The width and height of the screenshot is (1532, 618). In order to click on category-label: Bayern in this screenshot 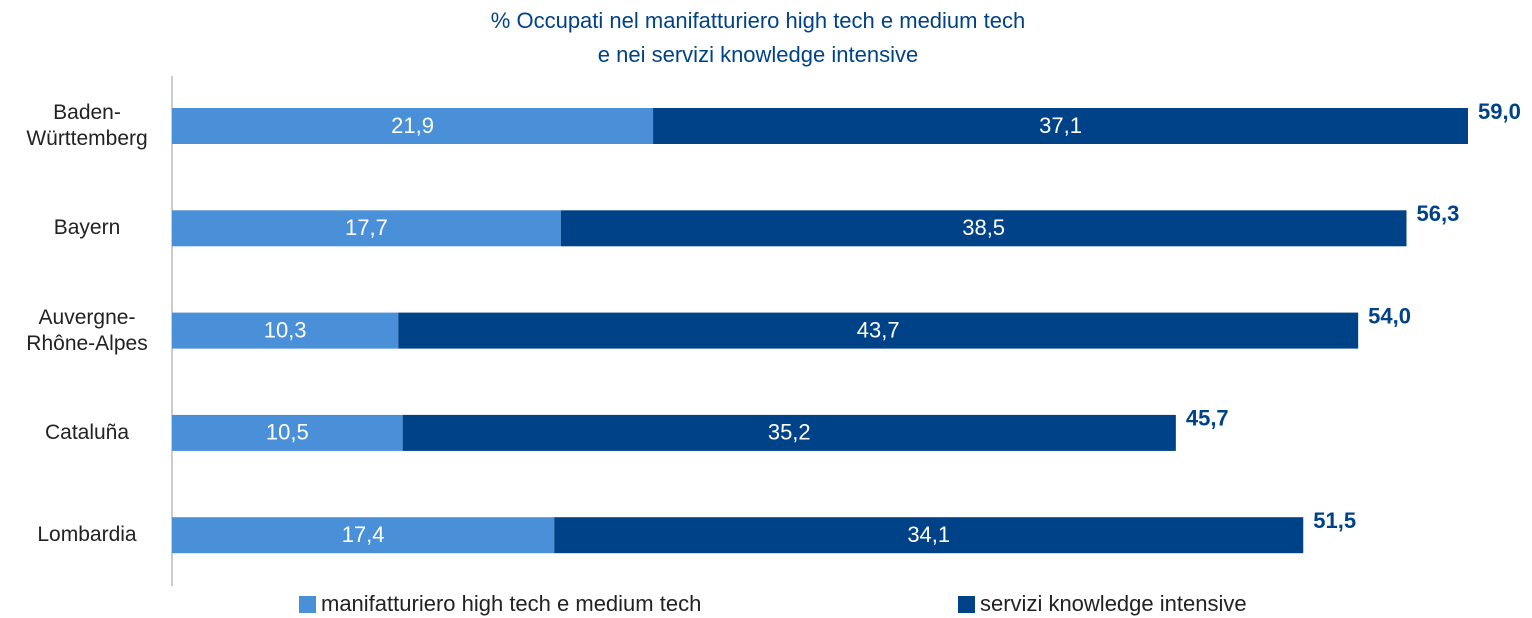, I will do `click(87, 228)`.